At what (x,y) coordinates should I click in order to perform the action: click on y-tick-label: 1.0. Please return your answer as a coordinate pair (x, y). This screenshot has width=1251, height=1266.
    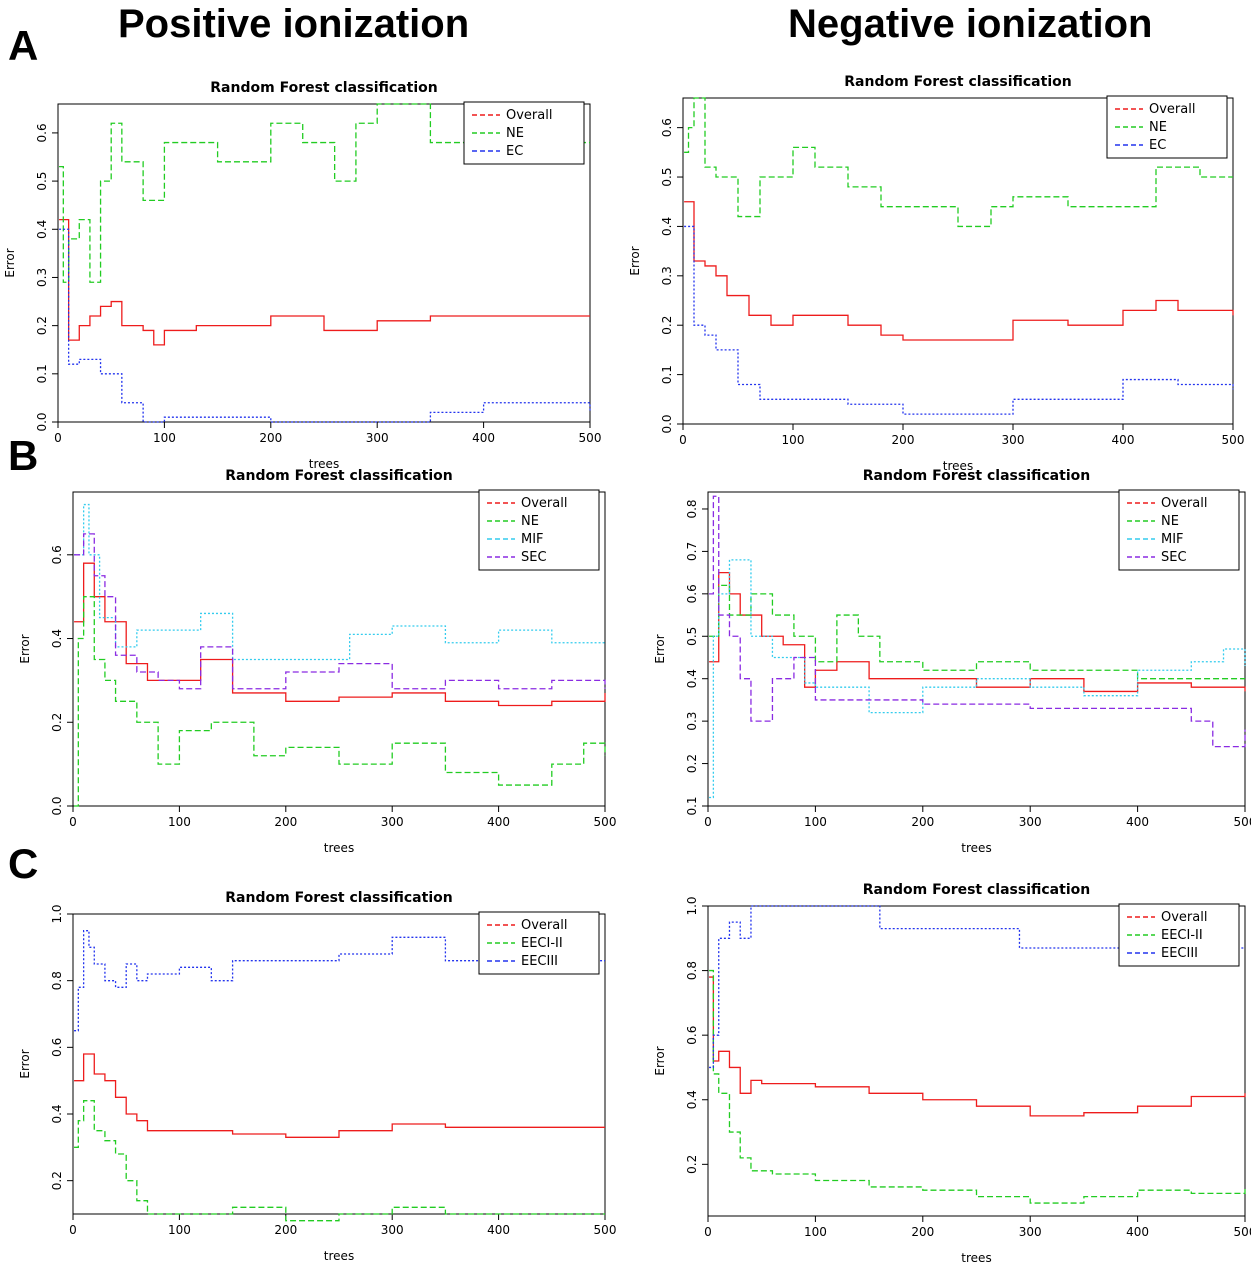
    Looking at the image, I should click on (57, 913).